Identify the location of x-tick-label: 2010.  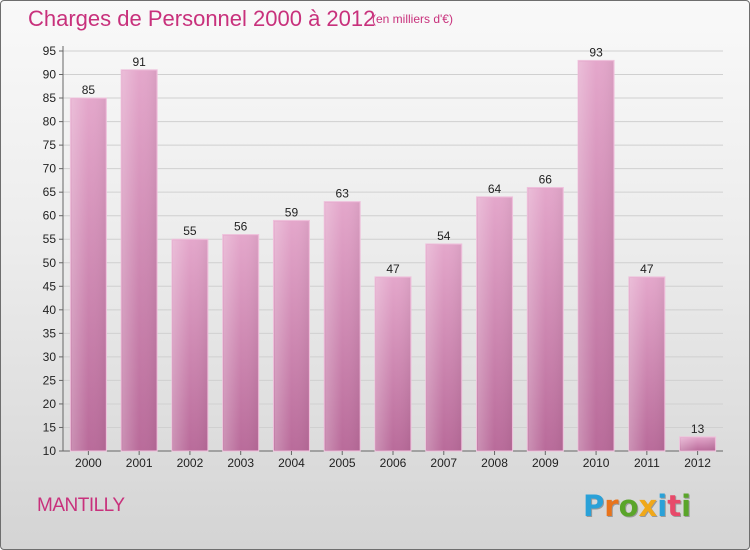
(596, 463).